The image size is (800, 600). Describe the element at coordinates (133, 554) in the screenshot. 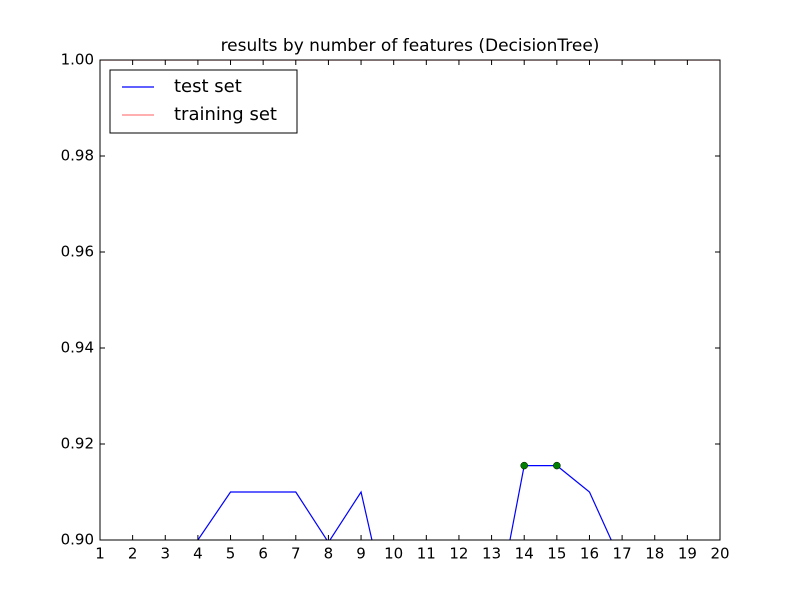

I see `x-tick-label: 2` at that location.